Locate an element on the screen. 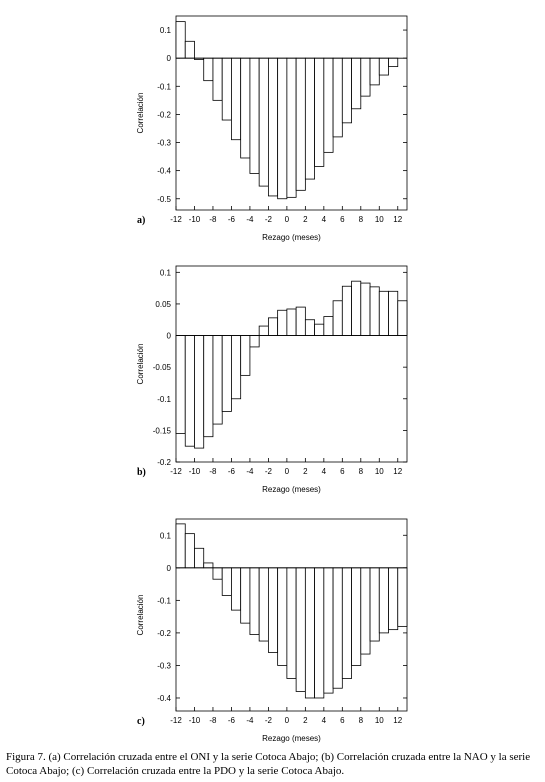 The width and height of the screenshot is (545, 782). y-tick-label: -0.05 is located at coordinates (162, 367).